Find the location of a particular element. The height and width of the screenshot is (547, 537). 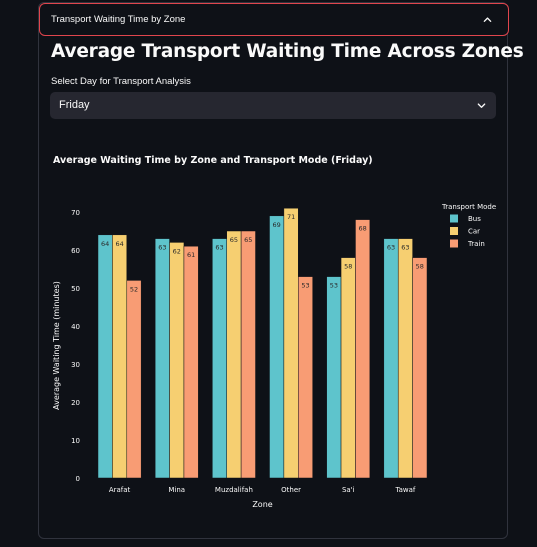

legend-item-train: Train is located at coordinates (476, 244).